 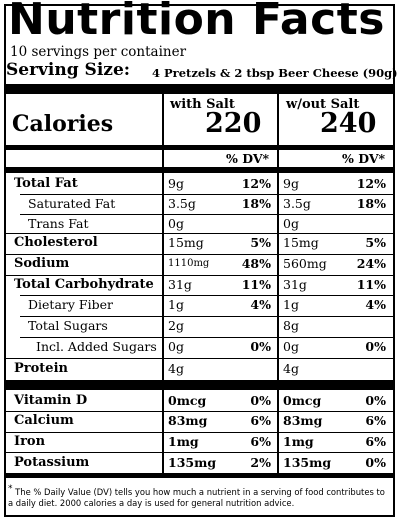 I want to click on calories-with-salt: 220, so click(x=233, y=123).